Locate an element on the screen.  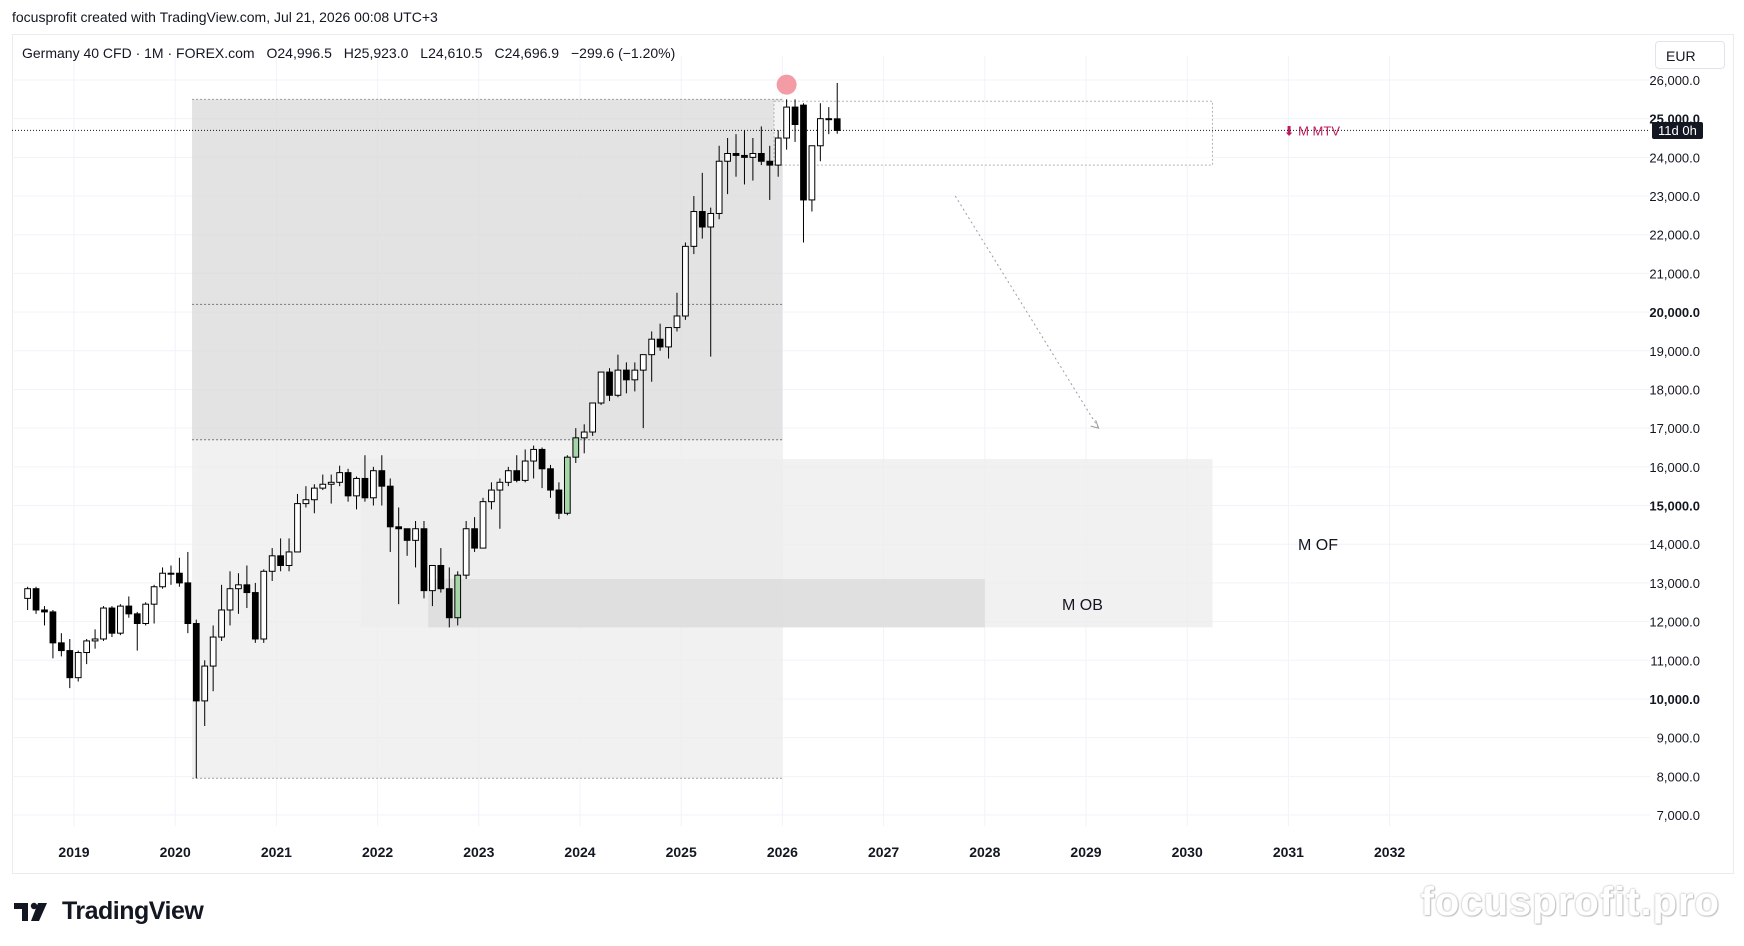
zone-large-upper is located at coordinates (487, 269).